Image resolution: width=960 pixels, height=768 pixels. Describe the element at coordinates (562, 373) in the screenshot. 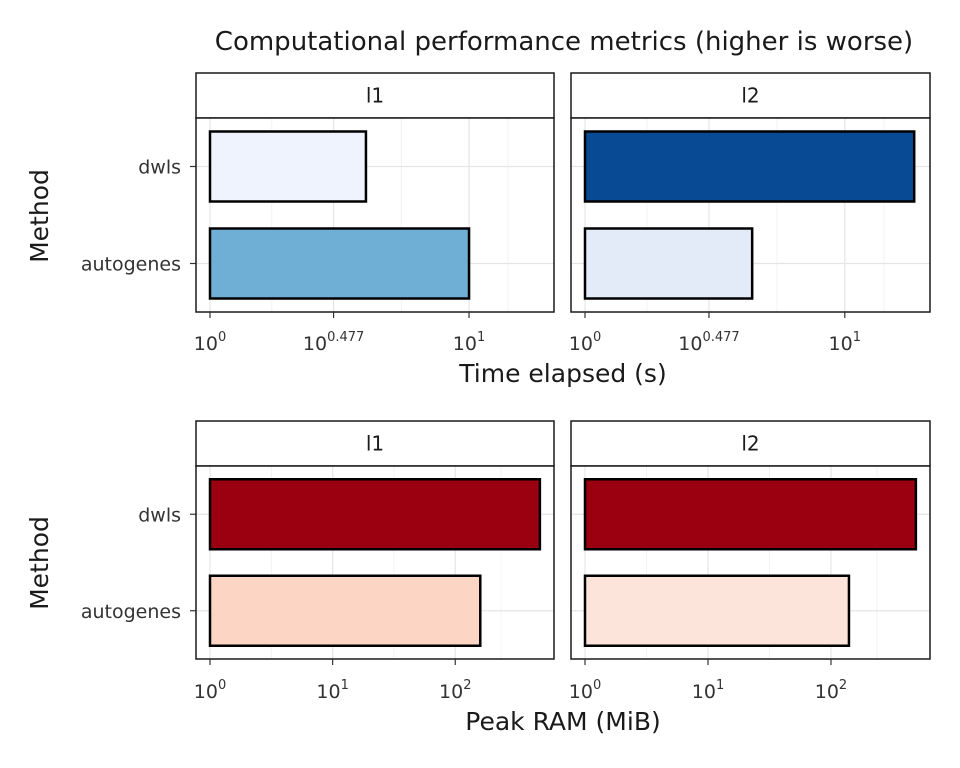

I see `x-axis-title: Time elapsed (s)` at that location.